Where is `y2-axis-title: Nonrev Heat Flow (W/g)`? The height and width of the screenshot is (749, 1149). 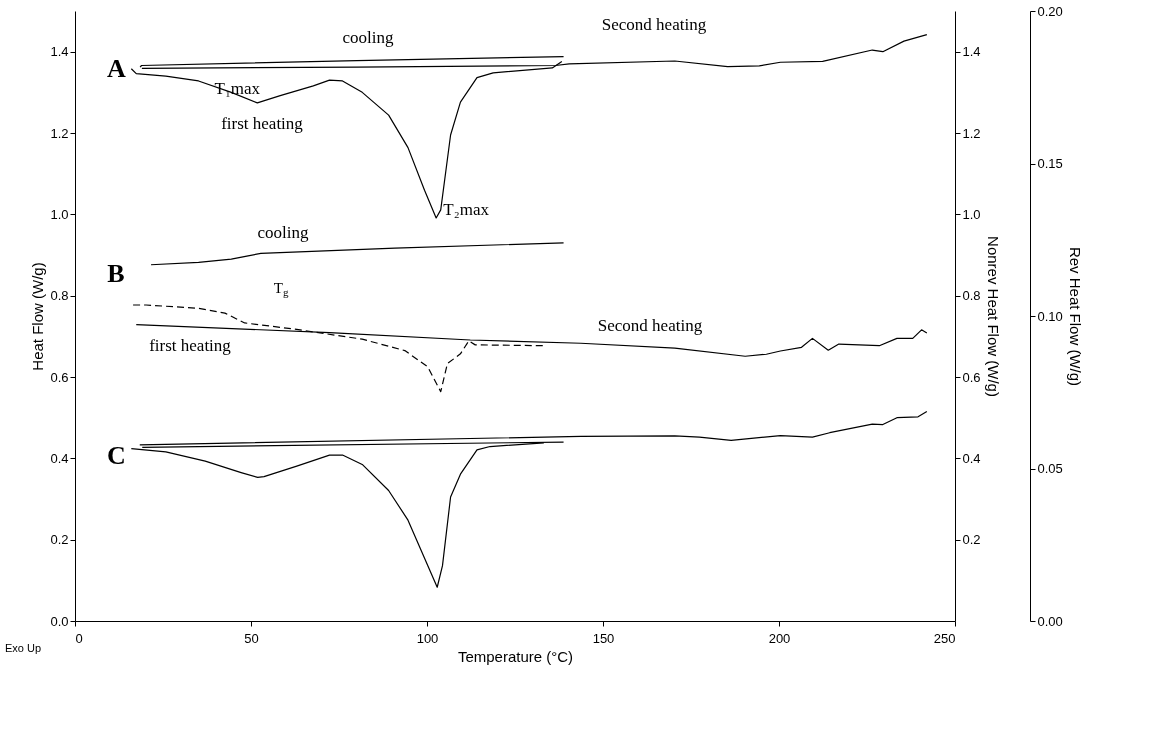
y2-axis-title: Nonrev Heat Flow (W/g) is located at coordinates (993, 316).